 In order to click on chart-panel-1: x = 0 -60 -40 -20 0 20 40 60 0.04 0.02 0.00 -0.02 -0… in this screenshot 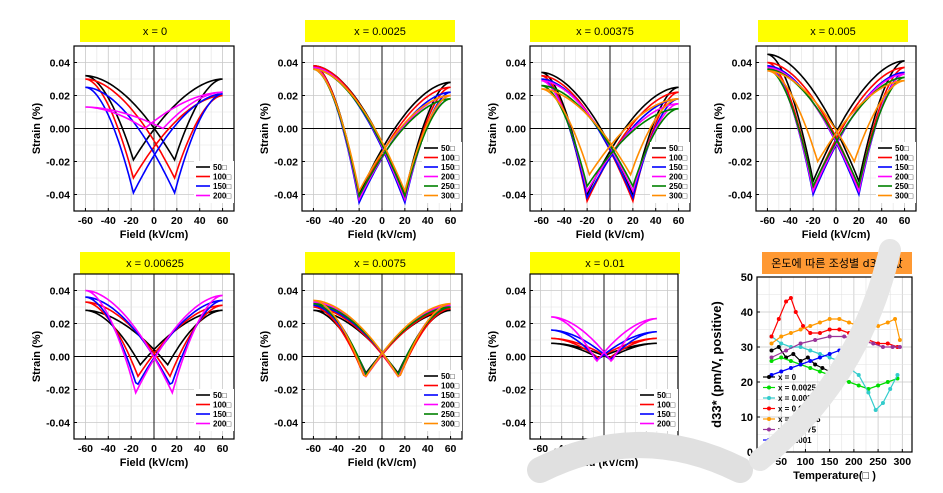, I will do `click(133, 130)`.